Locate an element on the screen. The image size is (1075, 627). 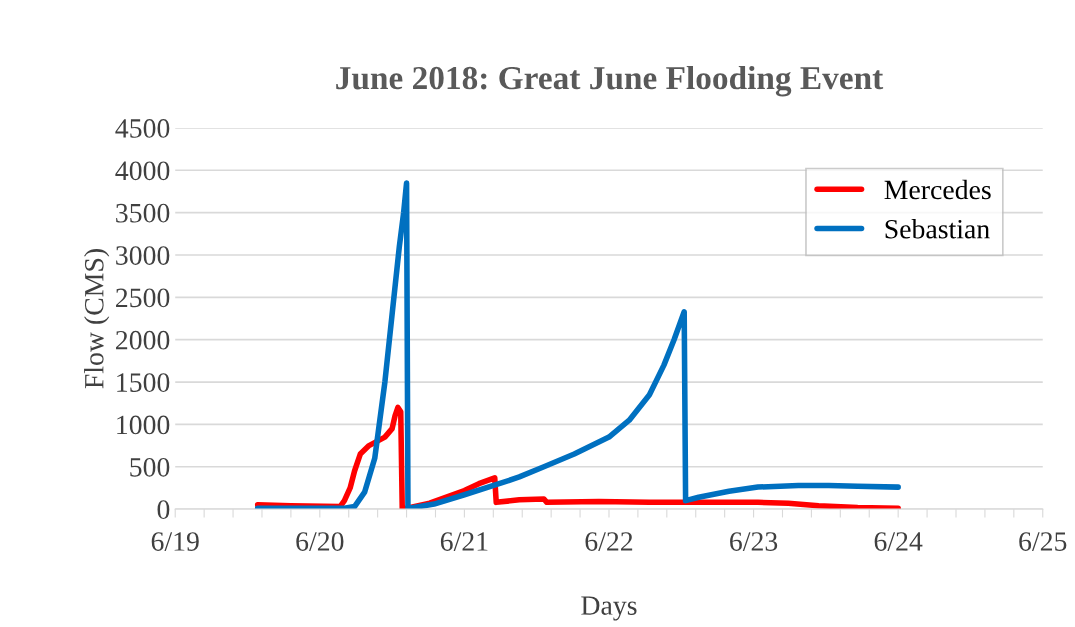
x-tick-label: 6/20 is located at coordinates (320, 541).